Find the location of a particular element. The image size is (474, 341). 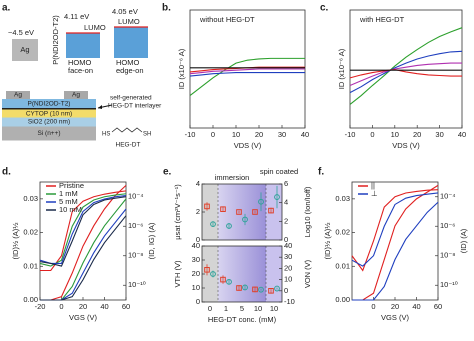

annotation: self-generated is located at coordinates (131, 98).